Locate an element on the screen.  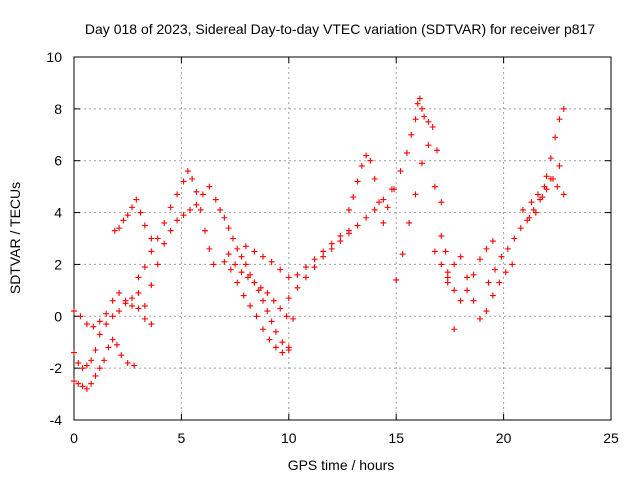
series-sat-track-e is located at coordinates (176, 224).